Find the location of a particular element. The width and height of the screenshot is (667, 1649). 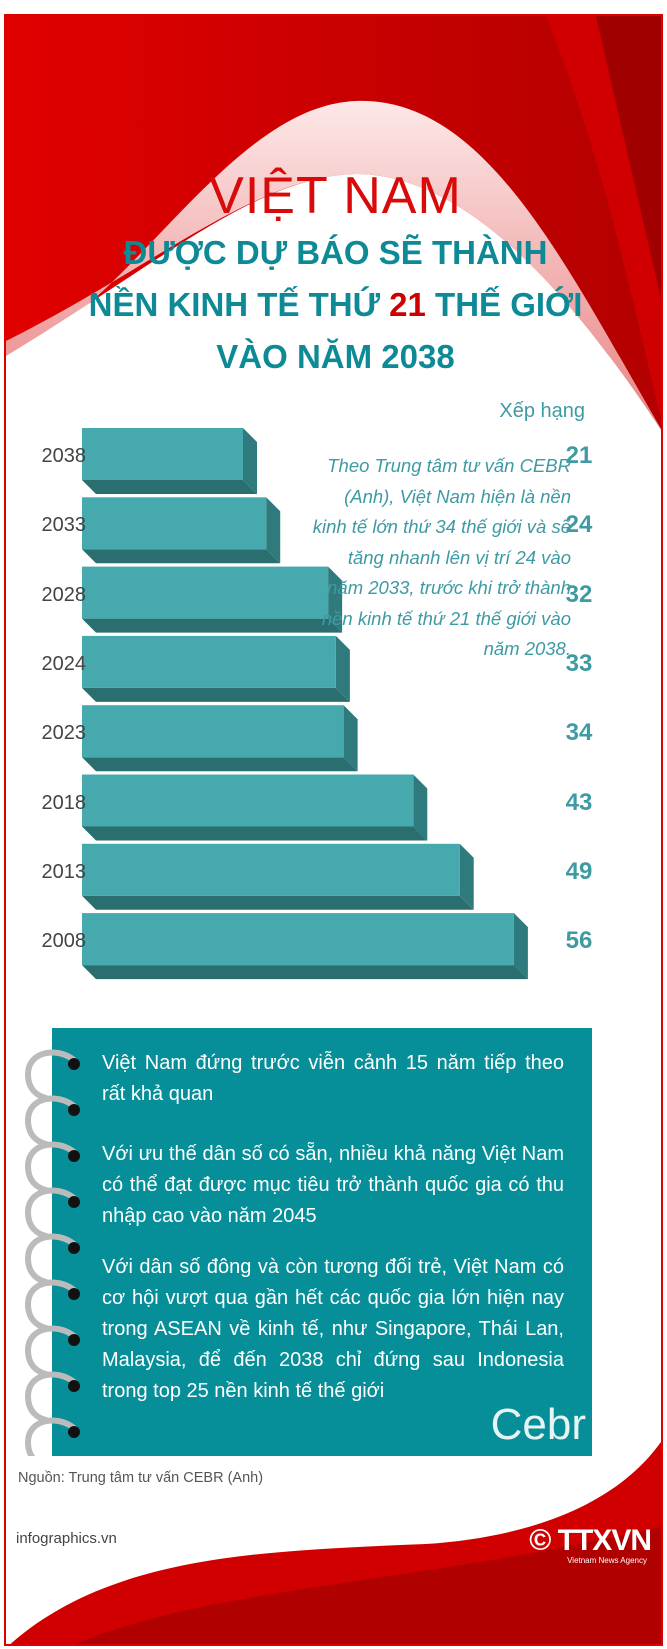

rank-label: 49 is located at coordinates (579, 871).